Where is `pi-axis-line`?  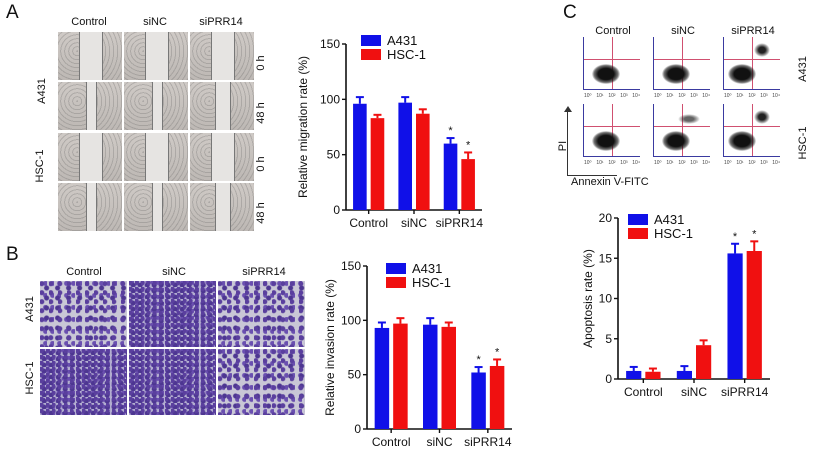
pi-axis-line is located at coordinates (567, 143).